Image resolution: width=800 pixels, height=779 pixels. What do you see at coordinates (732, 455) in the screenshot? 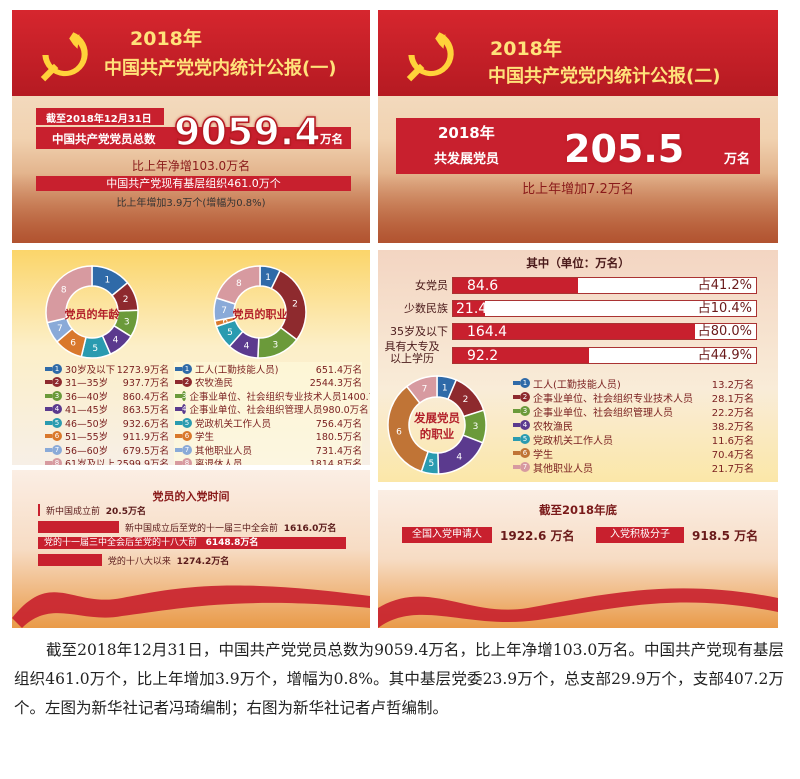
I see `legend-value: 70.4万名` at bounding box center [732, 455].